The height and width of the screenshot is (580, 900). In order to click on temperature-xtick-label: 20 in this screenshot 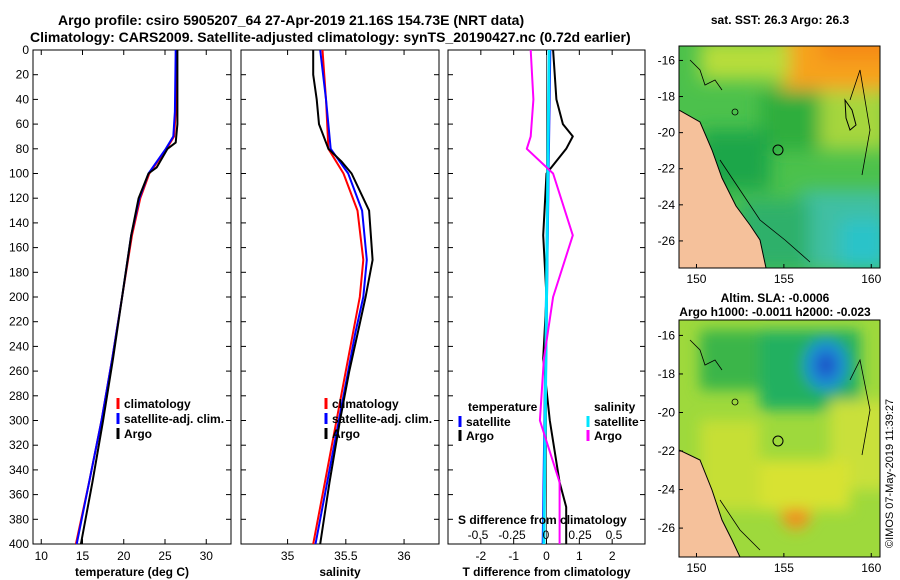, I will do `click(124, 556)`.